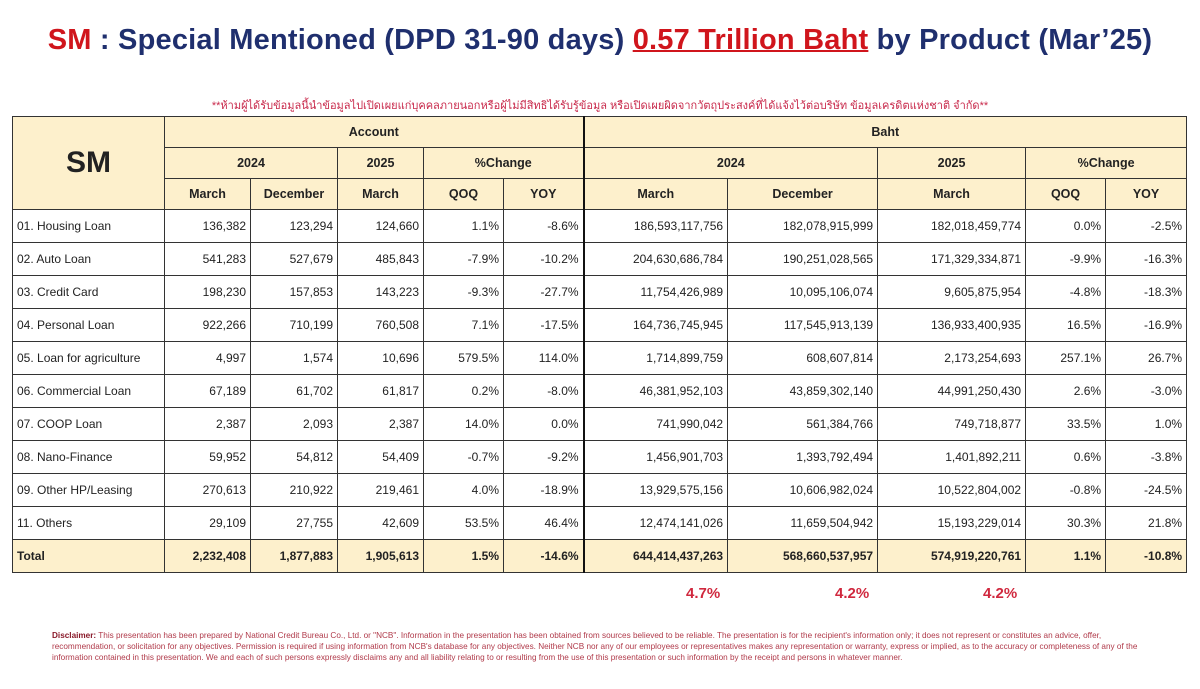 The width and height of the screenshot is (1200, 689). I want to click on ratio-label: 4.7%, so click(703, 593).